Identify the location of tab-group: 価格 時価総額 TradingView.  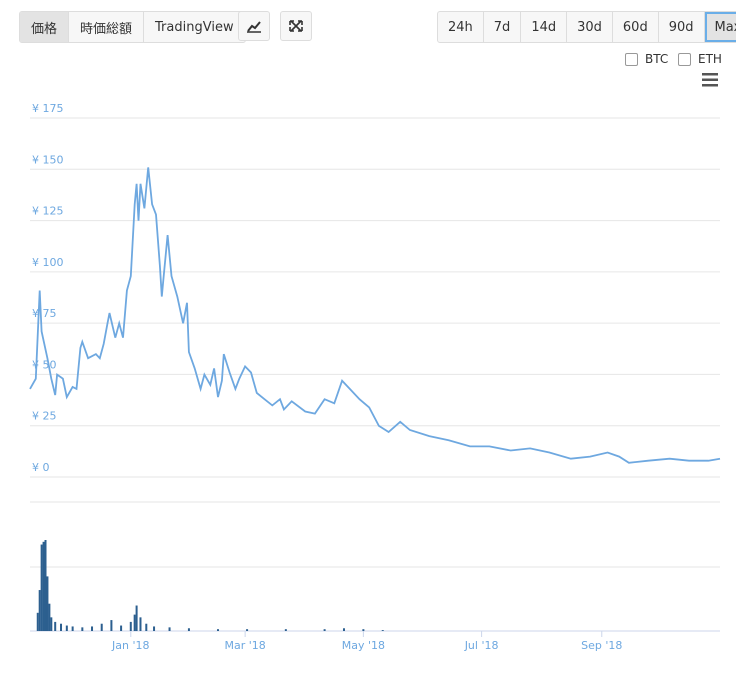
(132, 27).